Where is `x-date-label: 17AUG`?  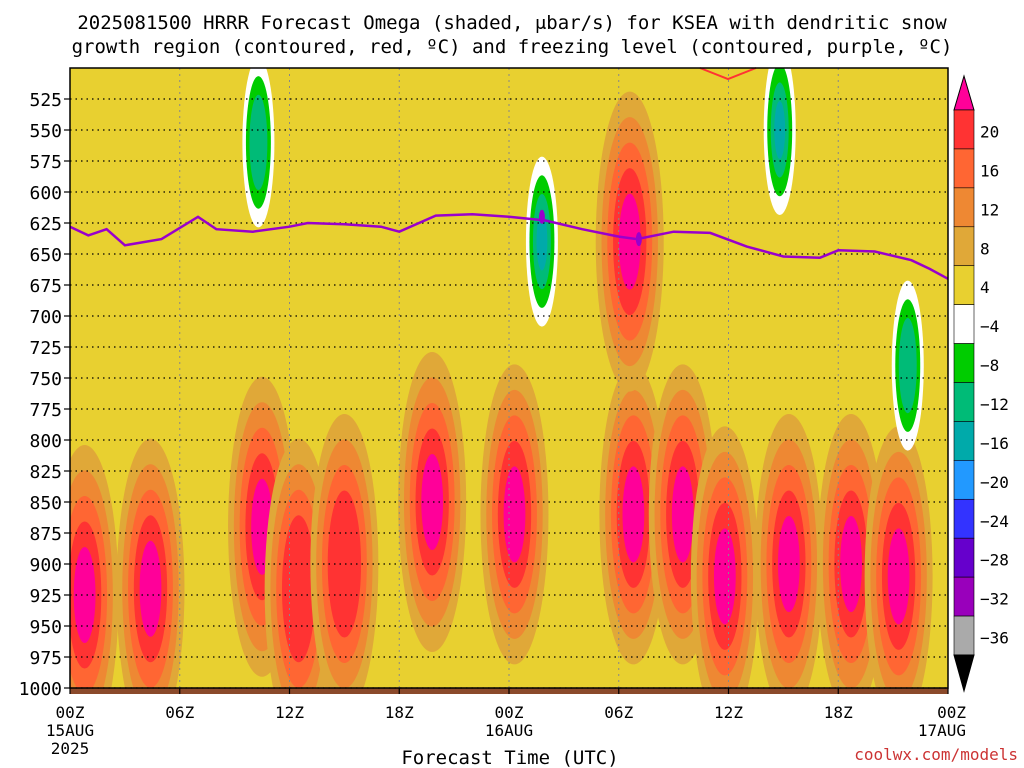
x-date-label: 17AUG is located at coordinates (942, 730).